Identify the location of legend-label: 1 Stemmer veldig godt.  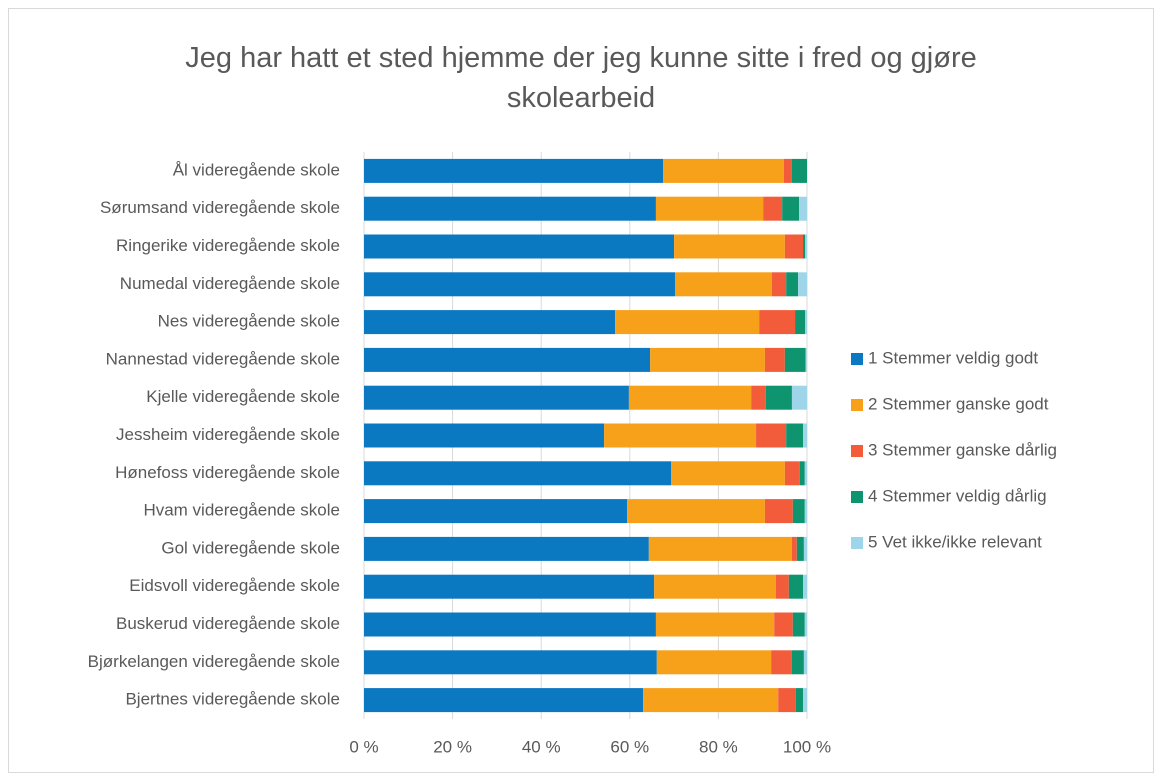
(953, 357).